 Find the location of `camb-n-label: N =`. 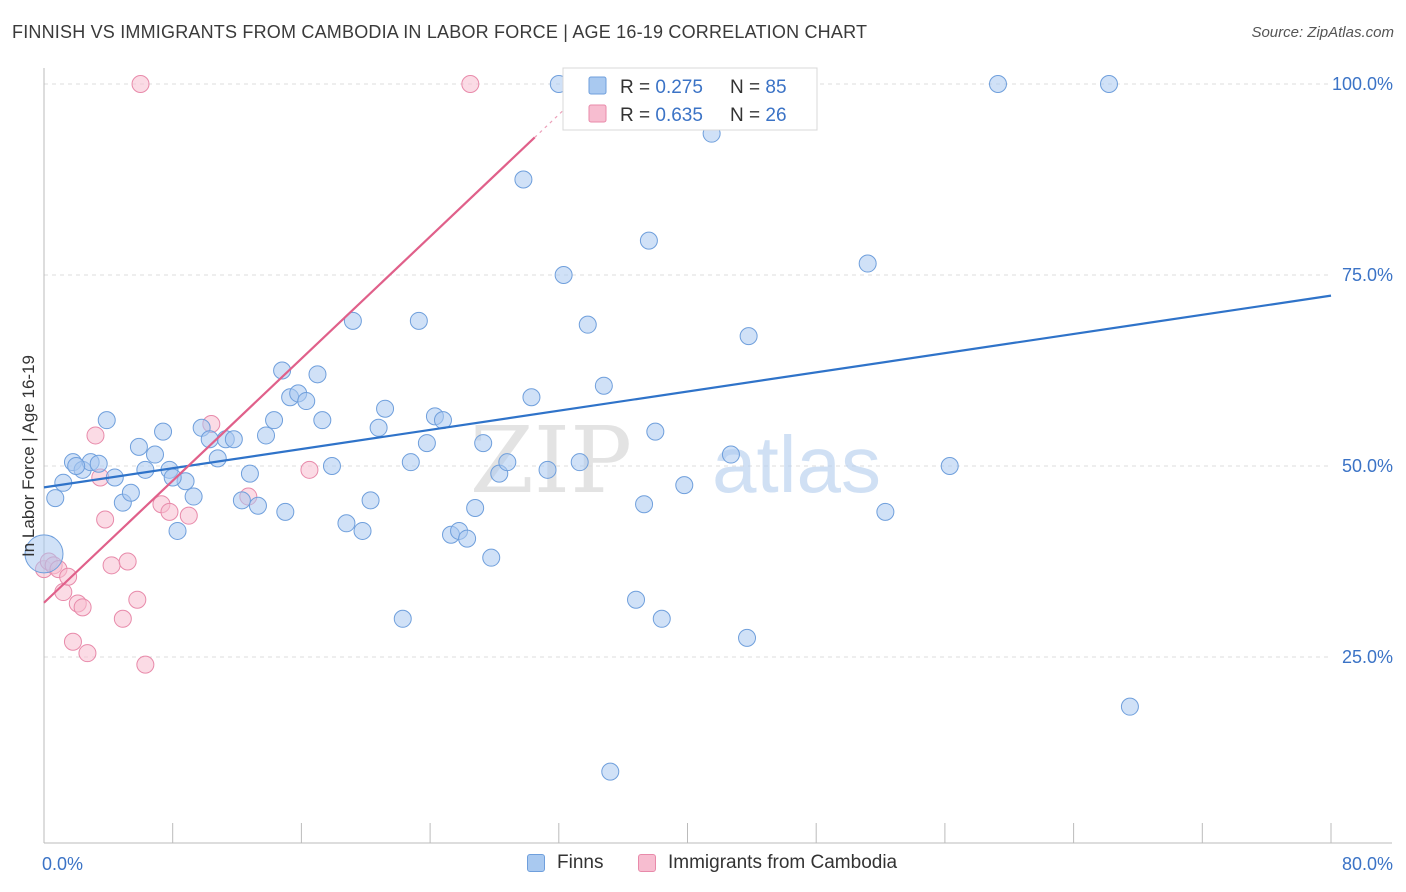

camb-n-label: N = is located at coordinates (747, 115).